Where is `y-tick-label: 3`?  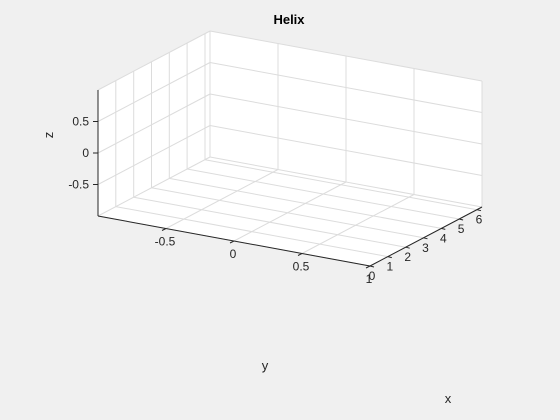
y-tick-label: 3 is located at coordinates (425, 248).